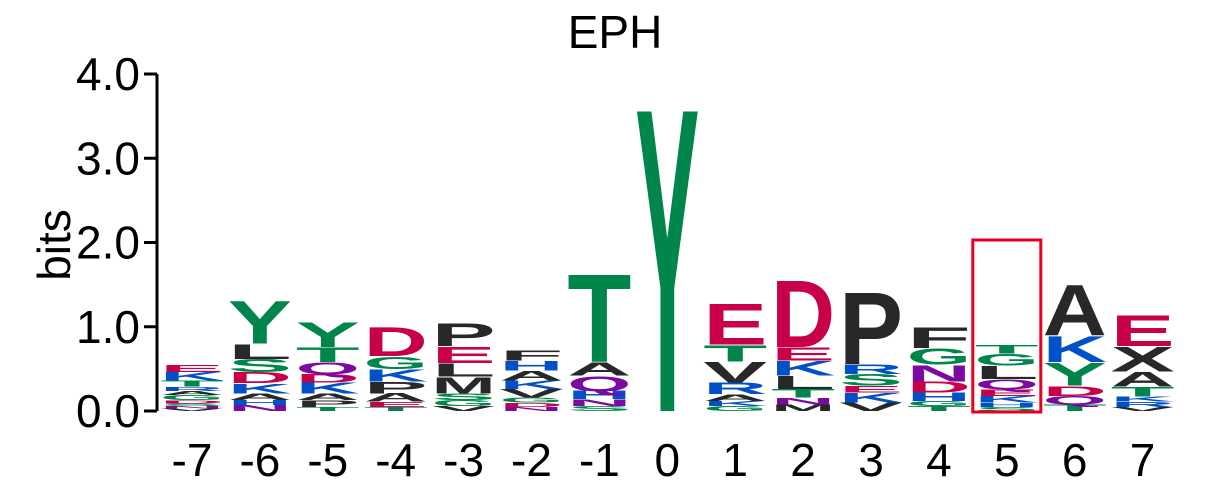 The width and height of the screenshot is (1229, 496). I want to click on x-tick-label: -3, so click(463, 460).